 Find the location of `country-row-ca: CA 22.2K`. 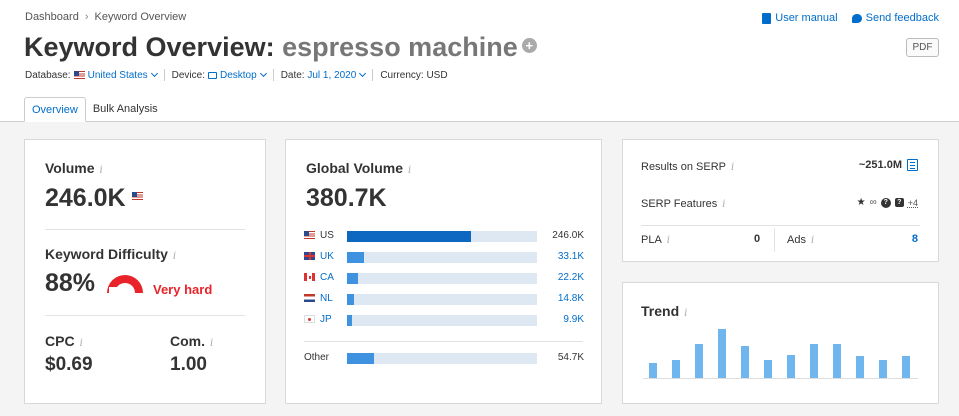

country-row-ca: CA 22.2K is located at coordinates (444, 278).